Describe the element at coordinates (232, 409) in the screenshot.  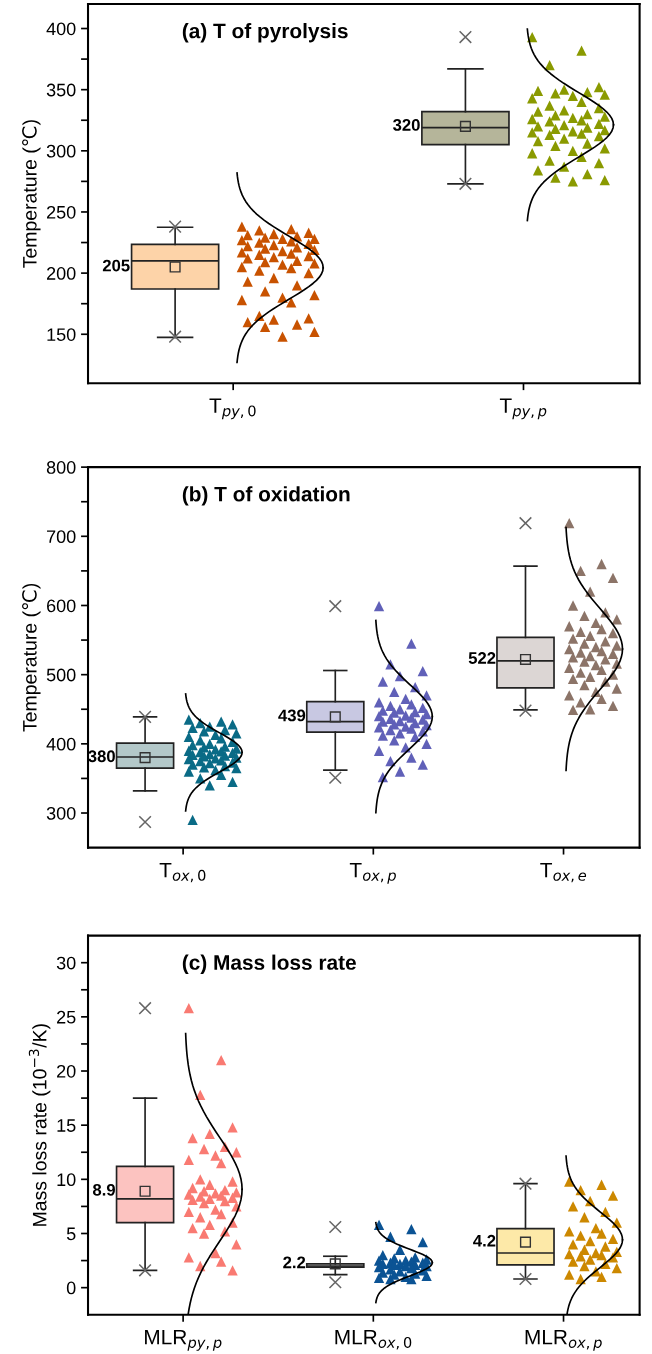
I see `x-tick-label: T$_{py,0}$` at that location.